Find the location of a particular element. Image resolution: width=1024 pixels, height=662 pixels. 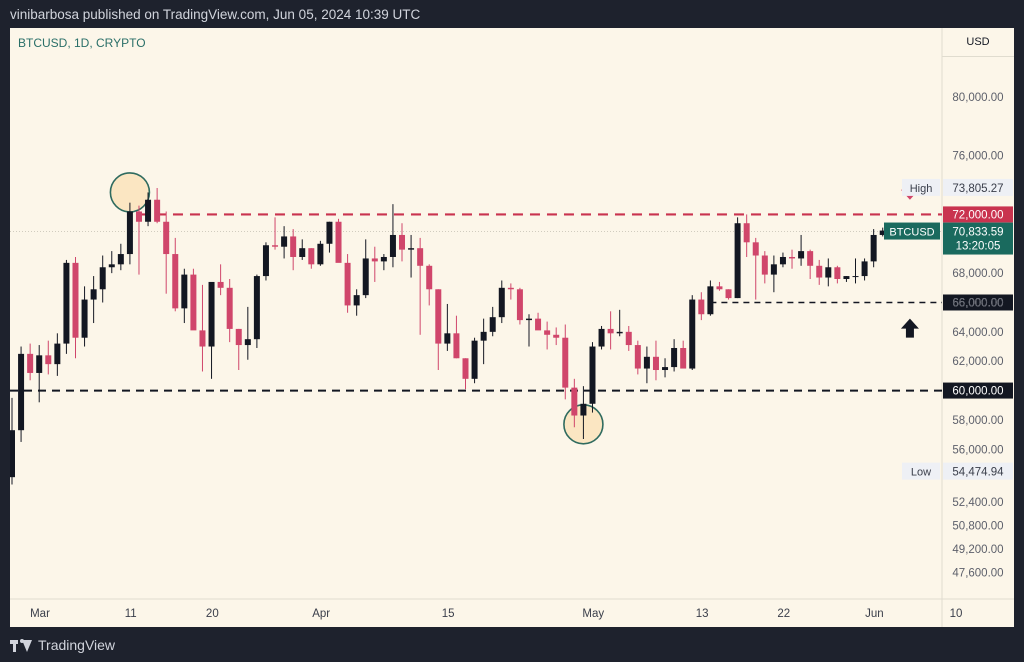

x-tick-label: May is located at coordinates (593, 614).